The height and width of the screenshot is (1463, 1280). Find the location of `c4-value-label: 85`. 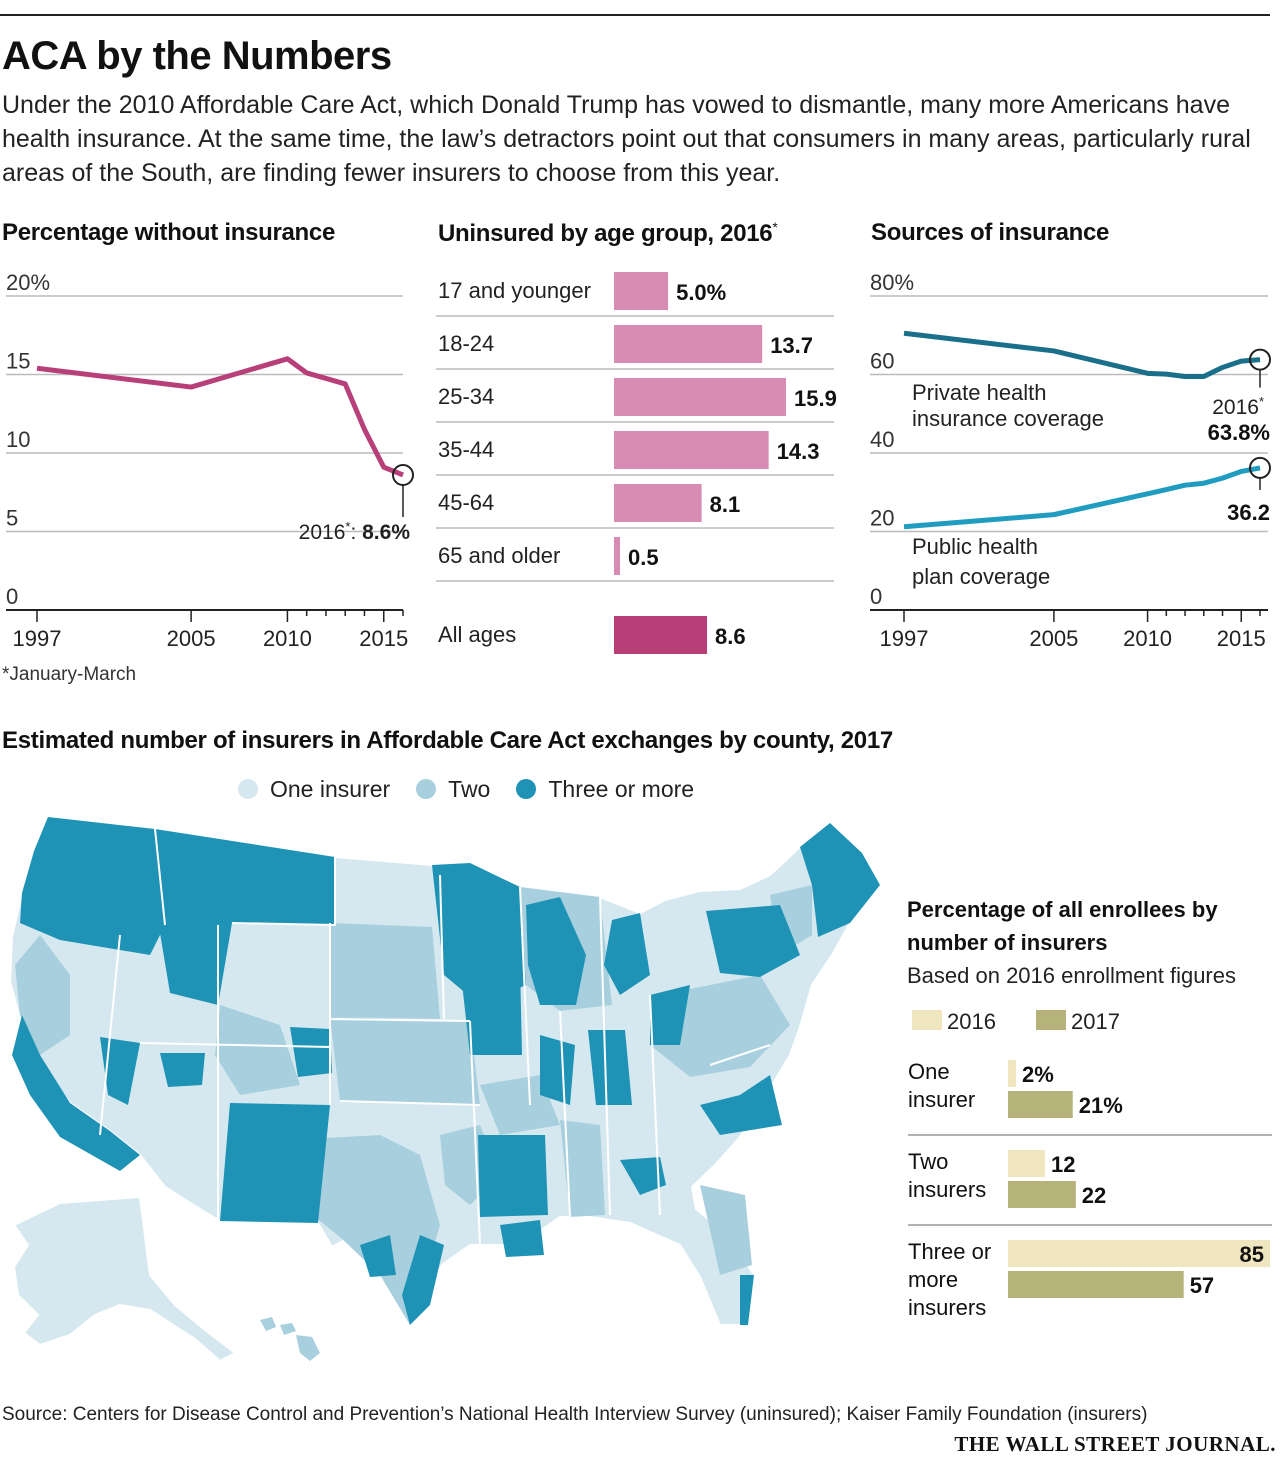

c4-value-label: 85 is located at coordinates (1252, 1254).